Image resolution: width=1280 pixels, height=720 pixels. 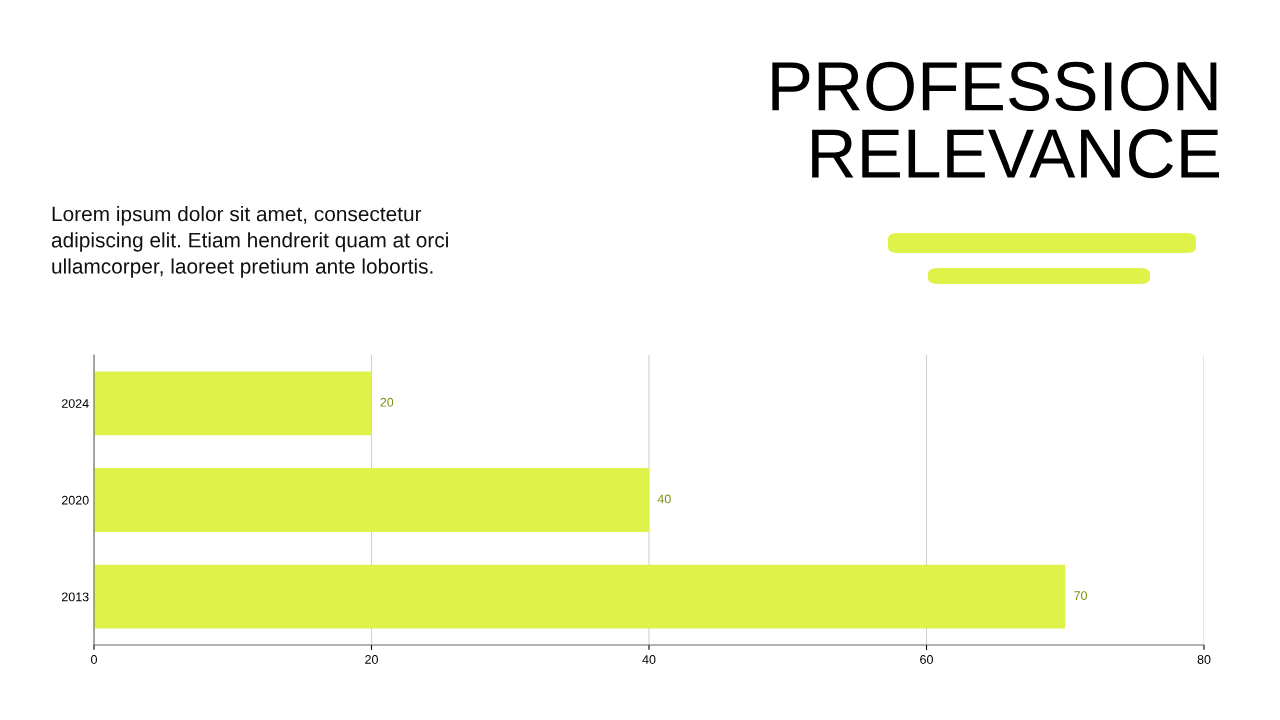 What do you see at coordinates (94, 659) in the screenshot?
I see `x-tick-label: 0` at bounding box center [94, 659].